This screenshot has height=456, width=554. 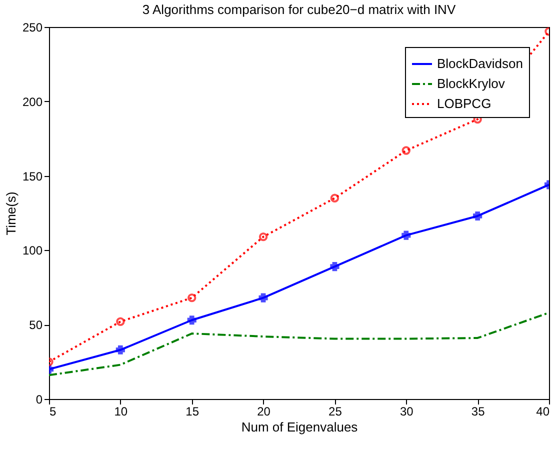 What do you see at coordinates (32, 101) in the screenshot?
I see `y-tick-label: 200` at bounding box center [32, 101].